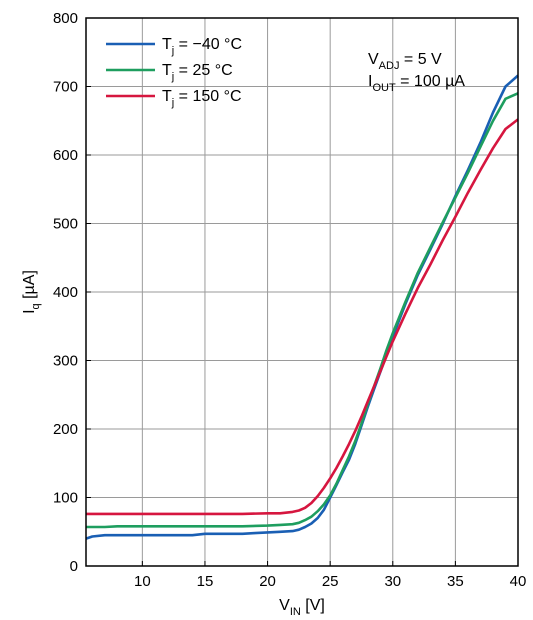 This screenshot has width=533, height=620. What do you see at coordinates (455, 581) in the screenshot?
I see `x-tick-label: 35` at bounding box center [455, 581].